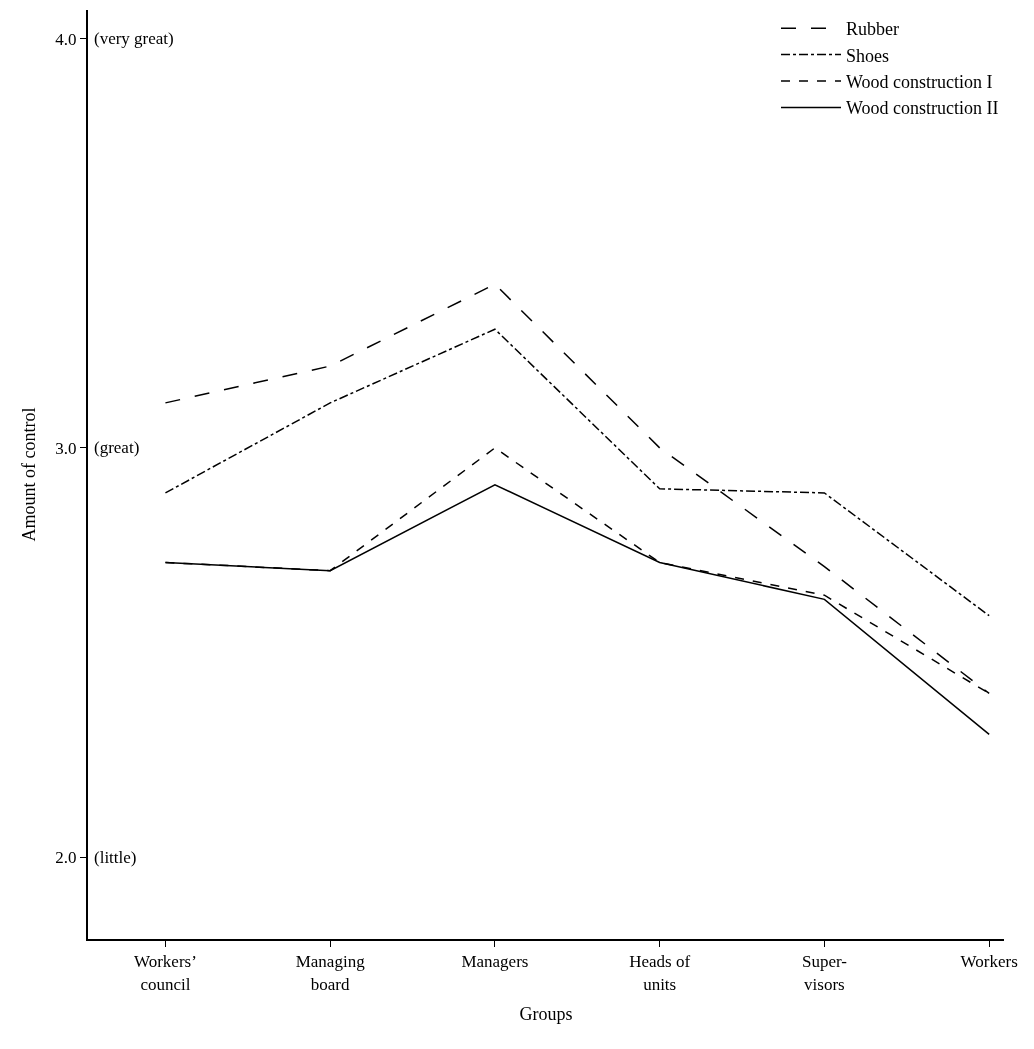  What do you see at coordinates (868, 55) in the screenshot?
I see `legend-label: Shoes` at bounding box center [868, 55].